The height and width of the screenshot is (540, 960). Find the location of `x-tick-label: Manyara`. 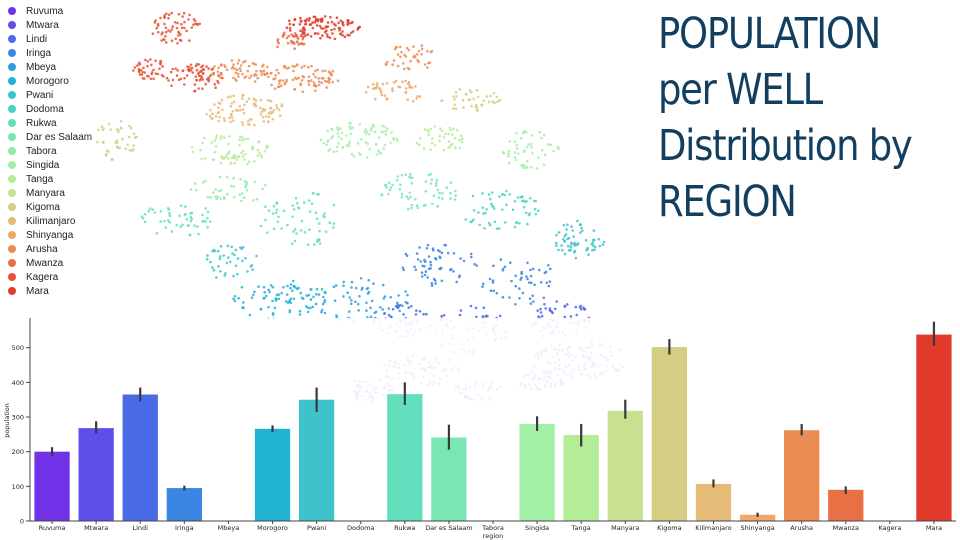

x-tick-label: Manyara is located at coordinates (625, 528).